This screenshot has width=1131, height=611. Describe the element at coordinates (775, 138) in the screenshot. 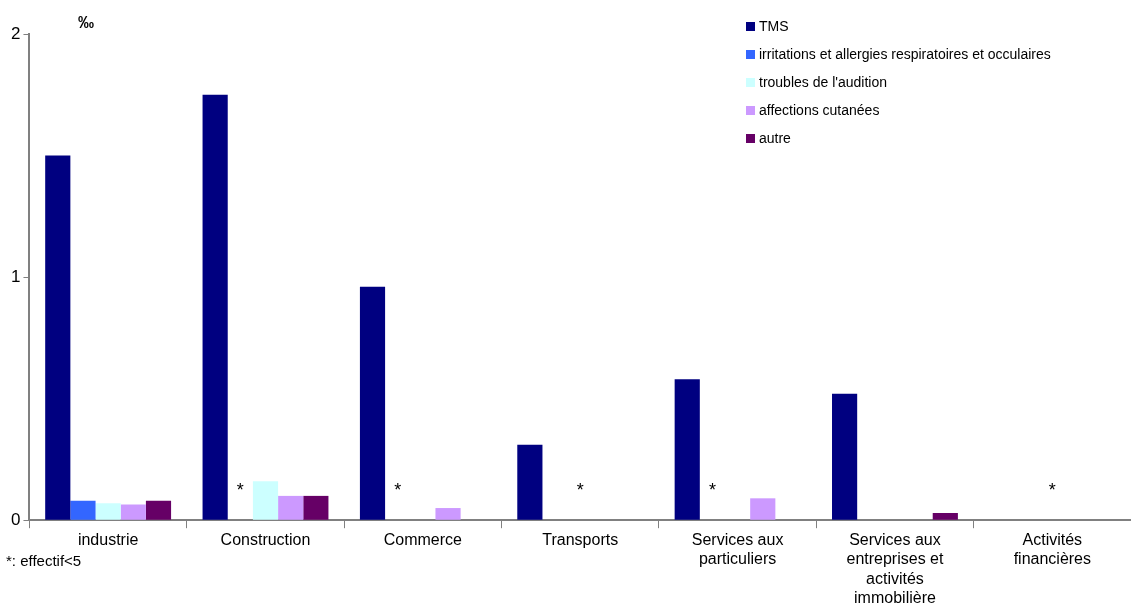

I see `legend-label: autre` at that location.